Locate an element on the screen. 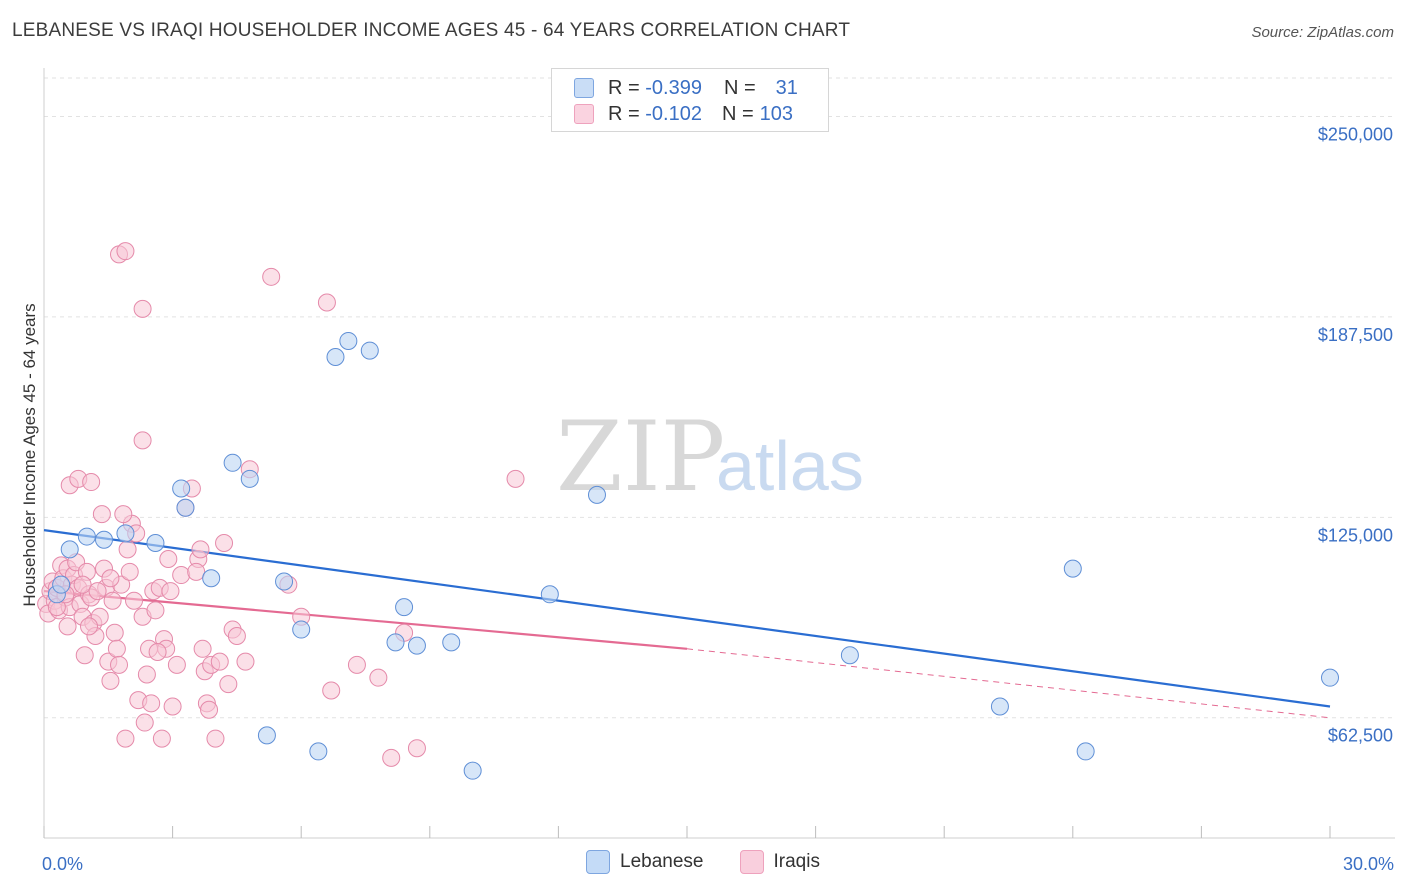 The image size is (1406, 892). series-legend-lebanese: Lebanese is located at coordinates (645, 862).